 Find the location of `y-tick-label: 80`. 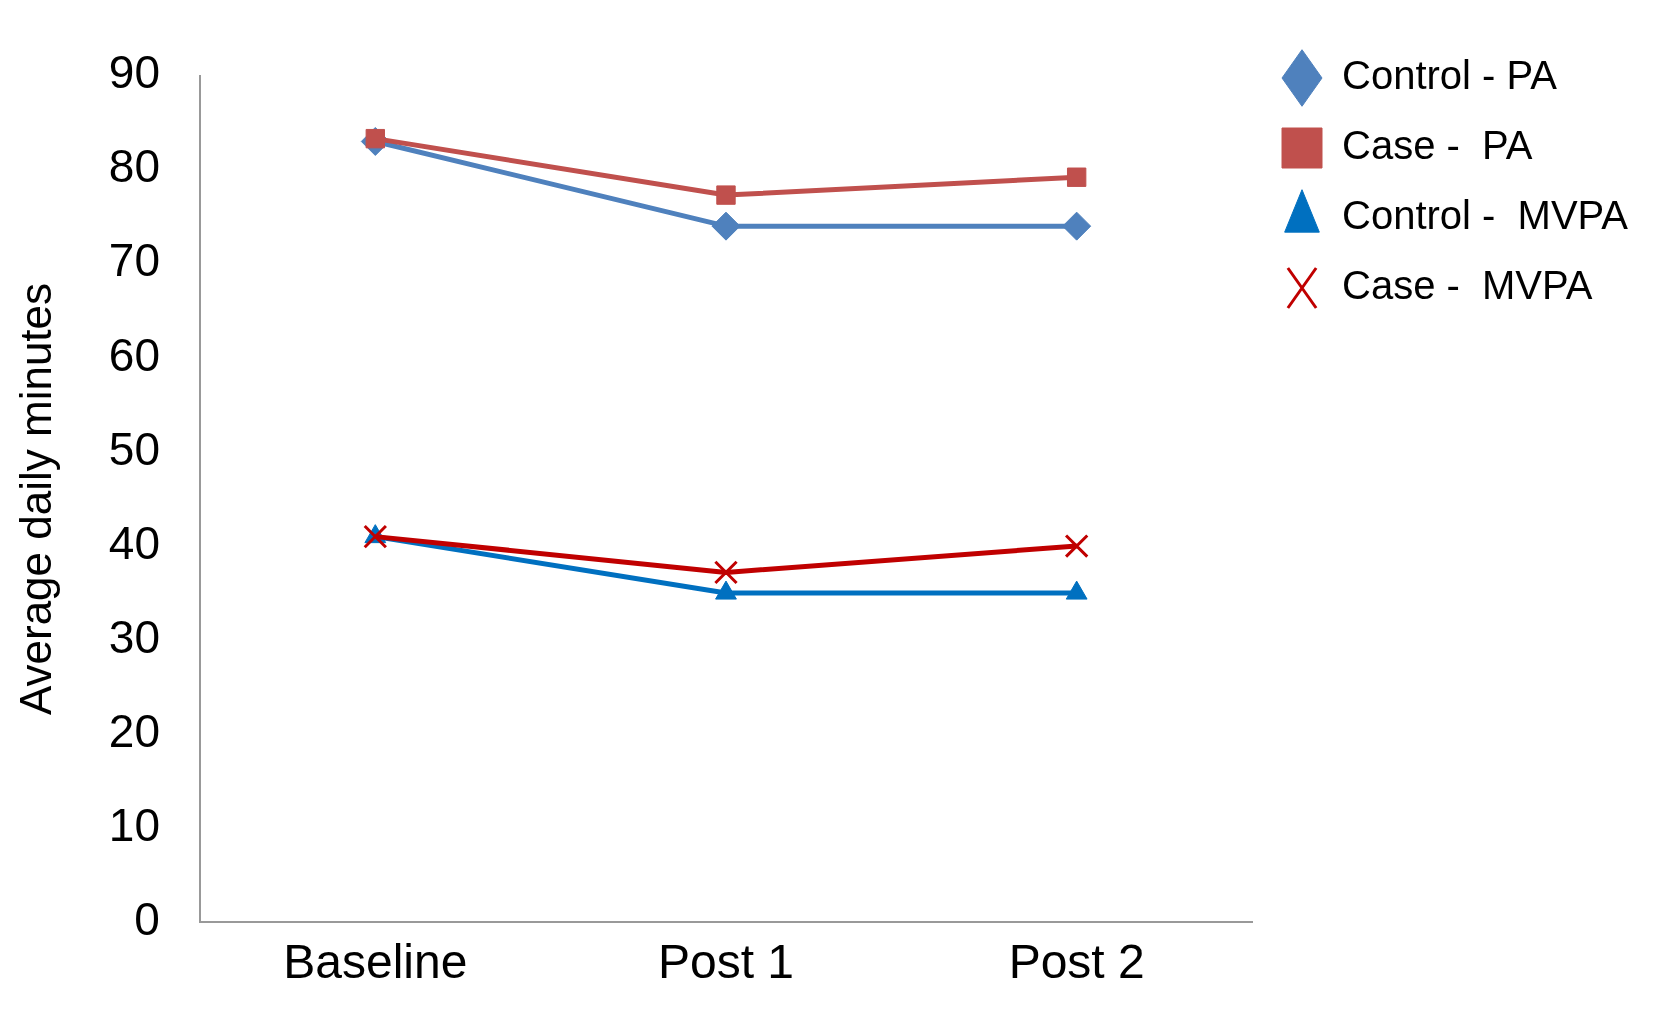

y-tick-label: 80 is located at coordinates (134, 166).